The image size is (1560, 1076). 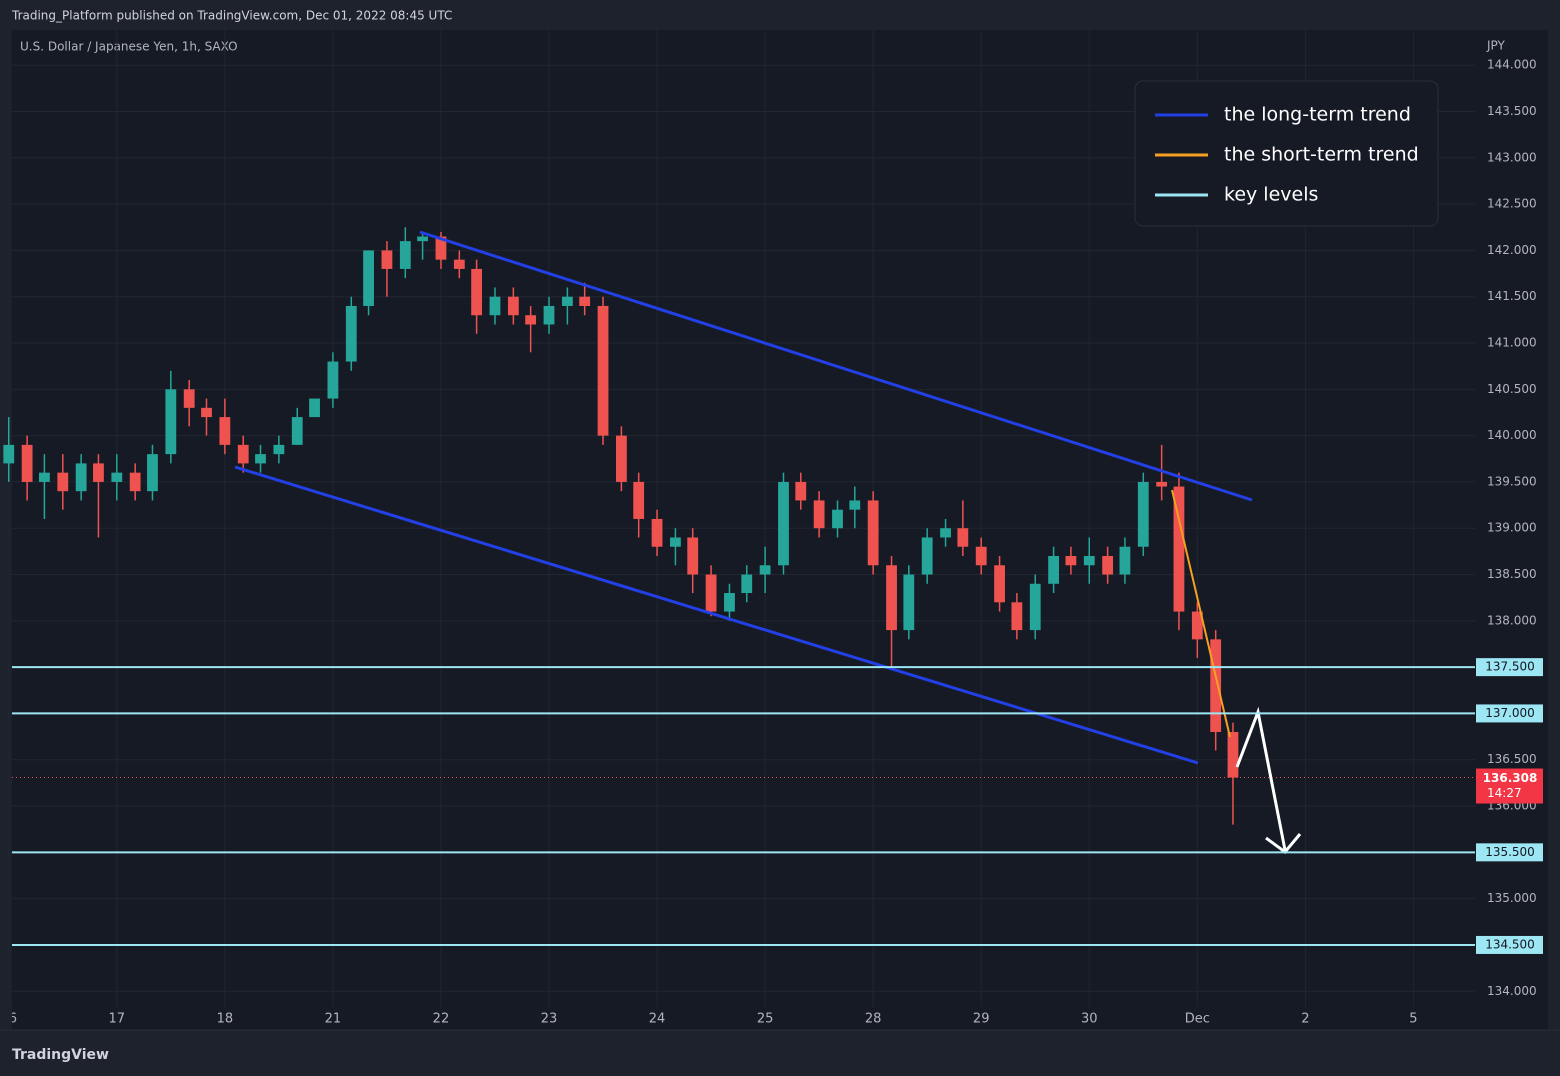 I want to click on x-tick-label: 30, so click(x=1089, y=1019).